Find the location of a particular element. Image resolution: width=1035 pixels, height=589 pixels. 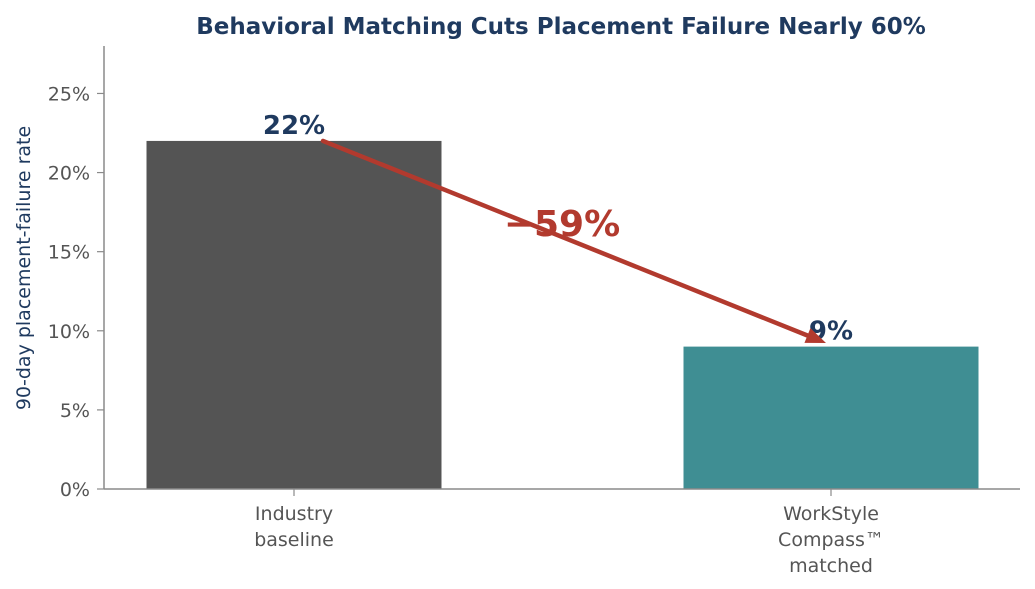

y-tick-label: 25% is located at coordinates (69, 94).